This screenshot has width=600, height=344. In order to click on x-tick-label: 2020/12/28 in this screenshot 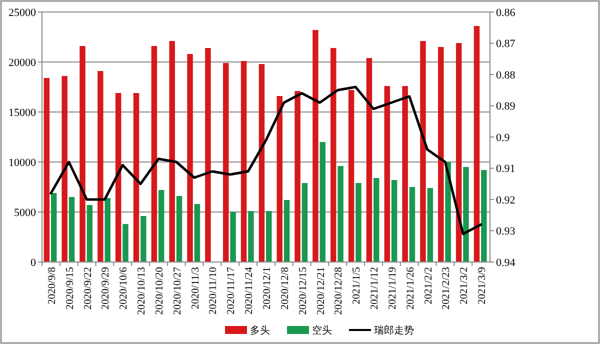, I will do `click(339, 291)`.